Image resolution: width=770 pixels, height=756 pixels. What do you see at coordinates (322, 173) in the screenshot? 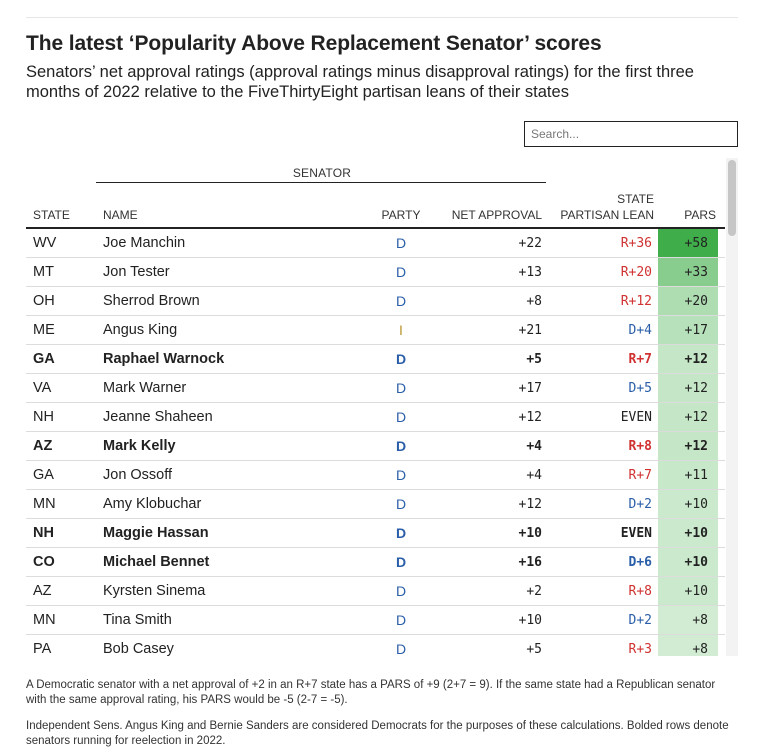
I see `senator-group-label: SENATOR` at bounding box center [322, 173].